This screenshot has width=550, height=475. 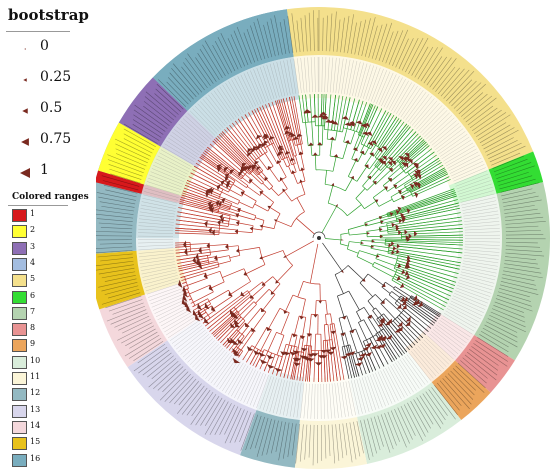 I want to click on bootstrap-legend-item: 0, so click(x=46, y=48).